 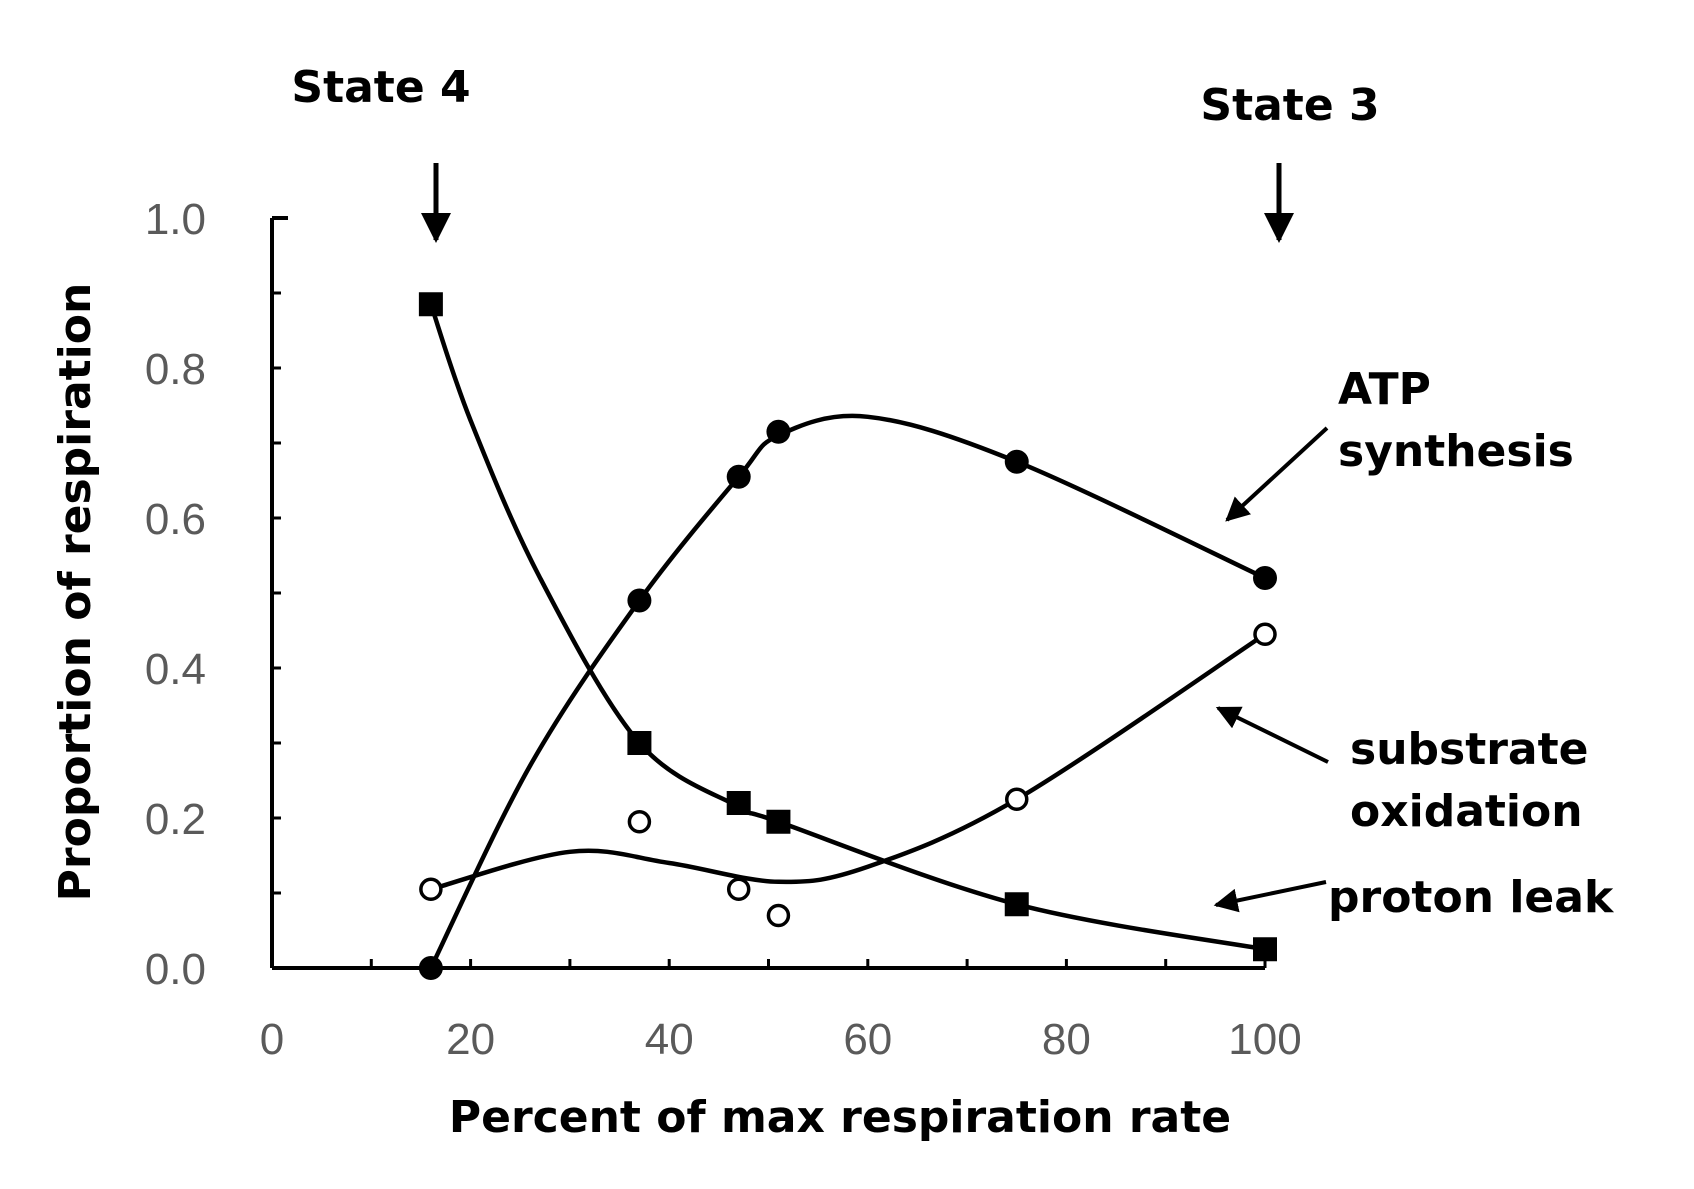 I want to click on series-substrate, so click(x=848, y=775).